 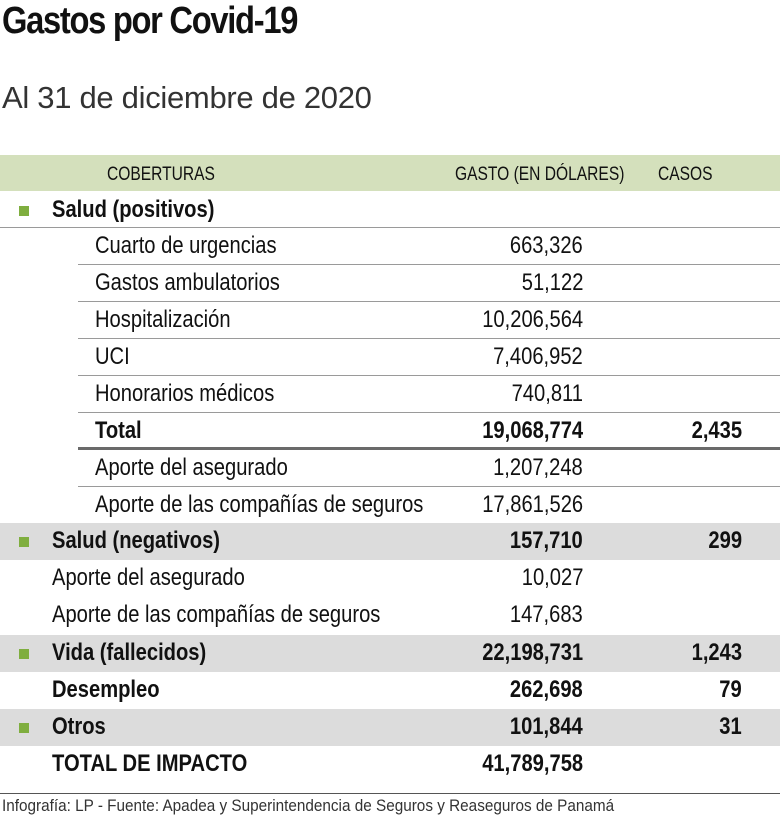 I want to click on column-header-gasto: GASTO (EN DÓLARES), so click(x=540, y=174).